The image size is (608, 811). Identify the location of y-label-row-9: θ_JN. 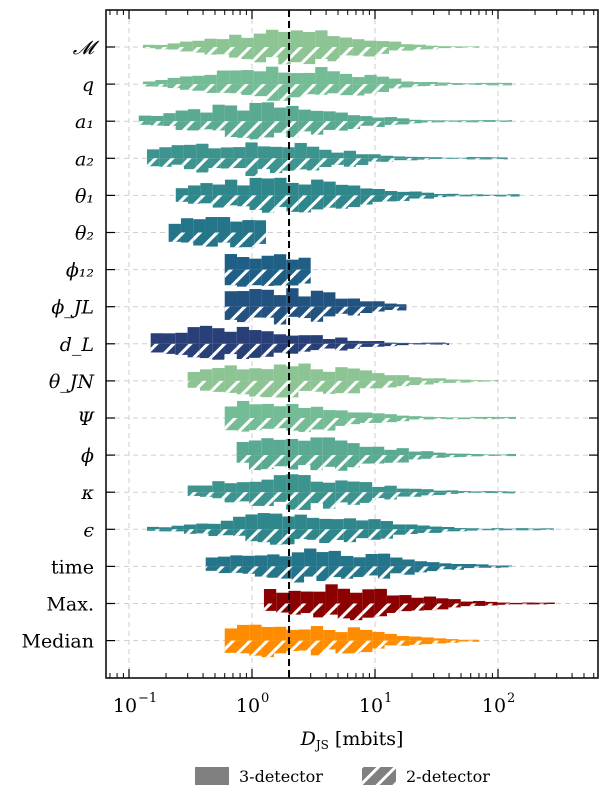
(72, 382).